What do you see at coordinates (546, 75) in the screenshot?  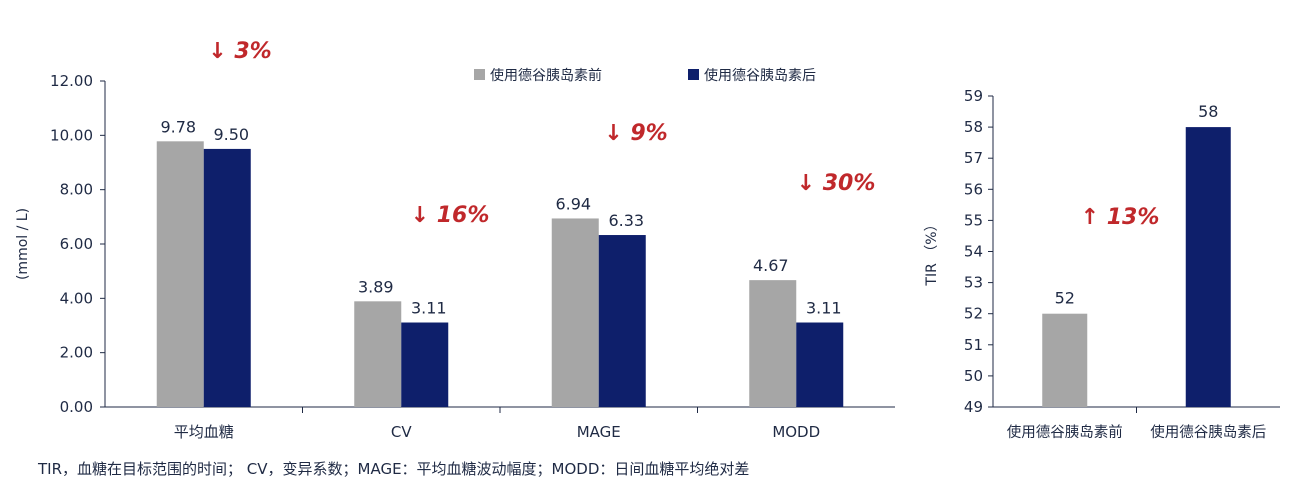 I see `legend-label-before: 使用德谷胰岛素前` at bounding box center [546, 75].